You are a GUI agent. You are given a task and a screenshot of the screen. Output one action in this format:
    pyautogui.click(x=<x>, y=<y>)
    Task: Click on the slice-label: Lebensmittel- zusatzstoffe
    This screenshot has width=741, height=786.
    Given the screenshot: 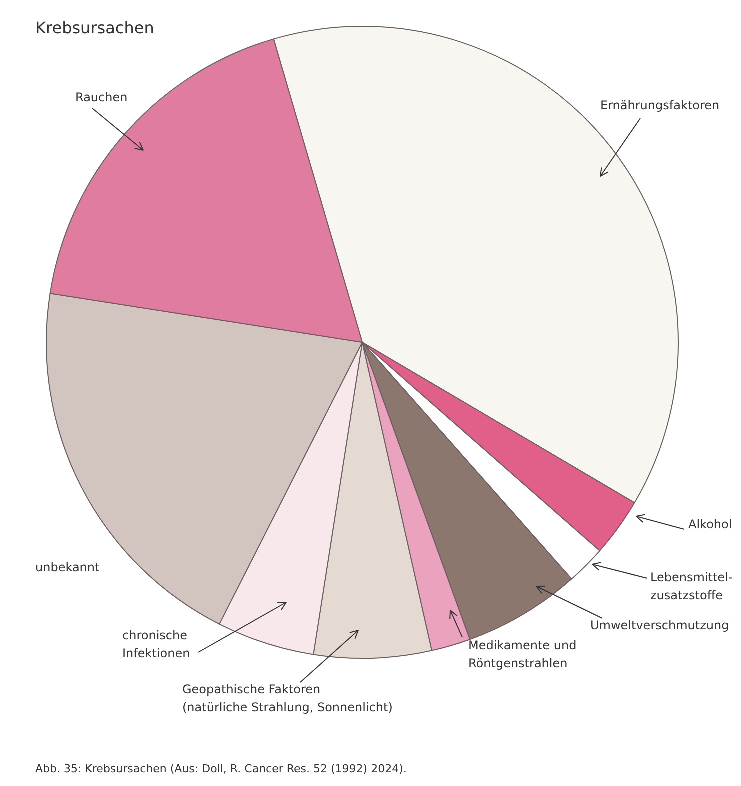 What is the action you would take?
    pyautogui.click(x=691, y=586)
    